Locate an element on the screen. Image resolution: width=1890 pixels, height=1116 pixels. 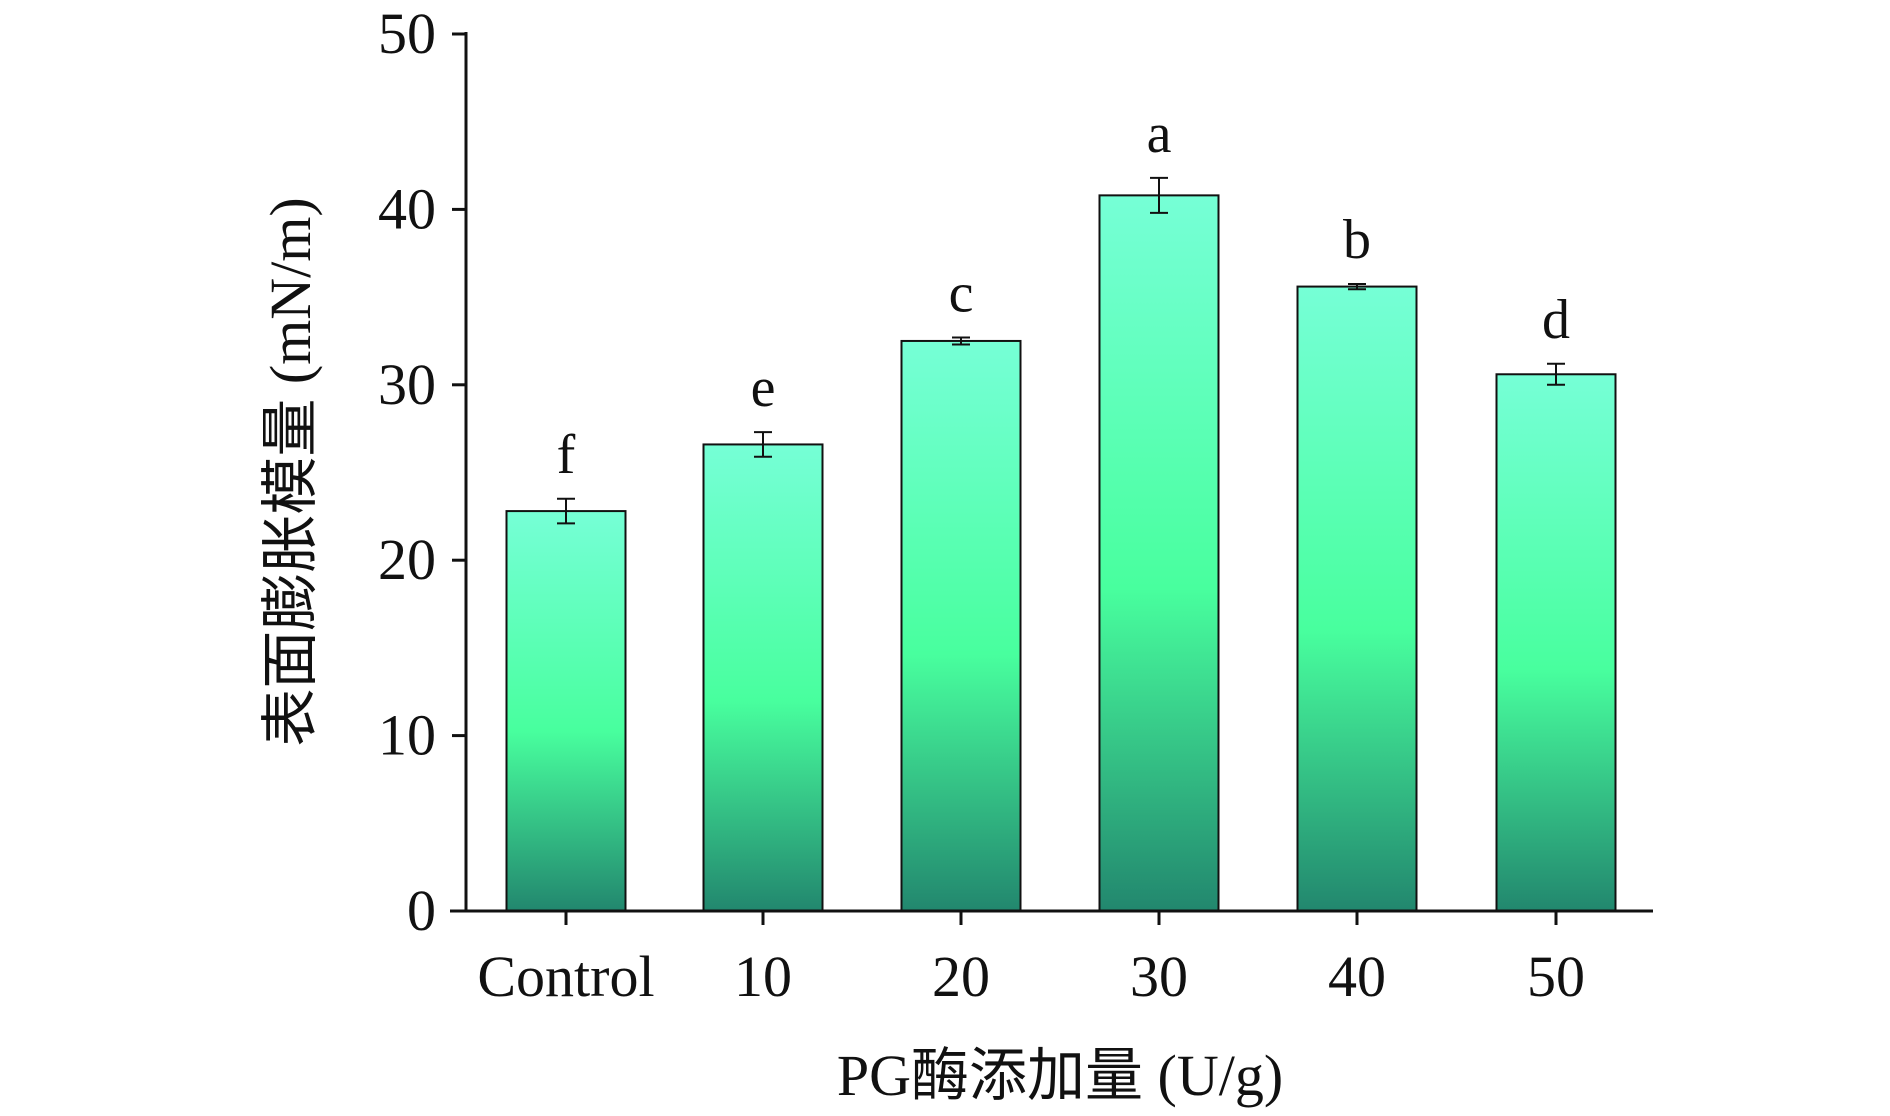
significance-letter: a is located at coordinates (1159, 134).